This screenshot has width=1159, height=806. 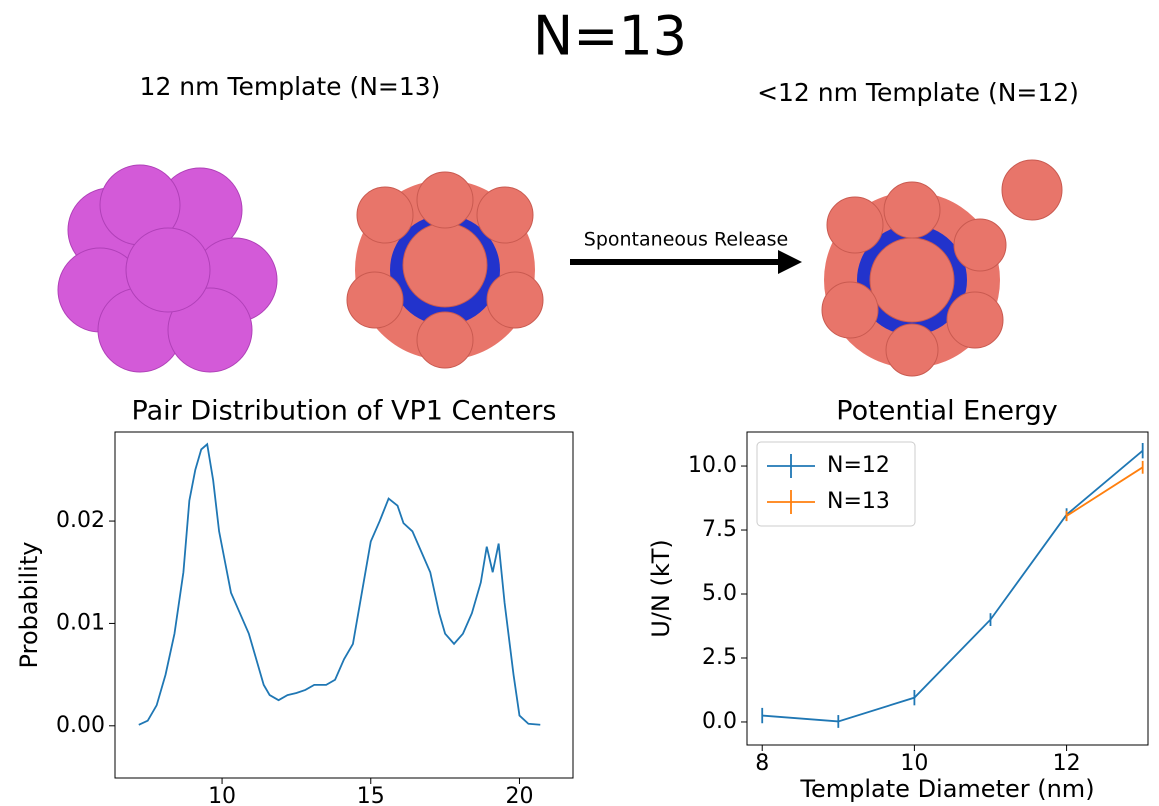 What do you see at coordinates (686, 262) in the screenshot?
I see `arrow` at bounding box center [686, 262].